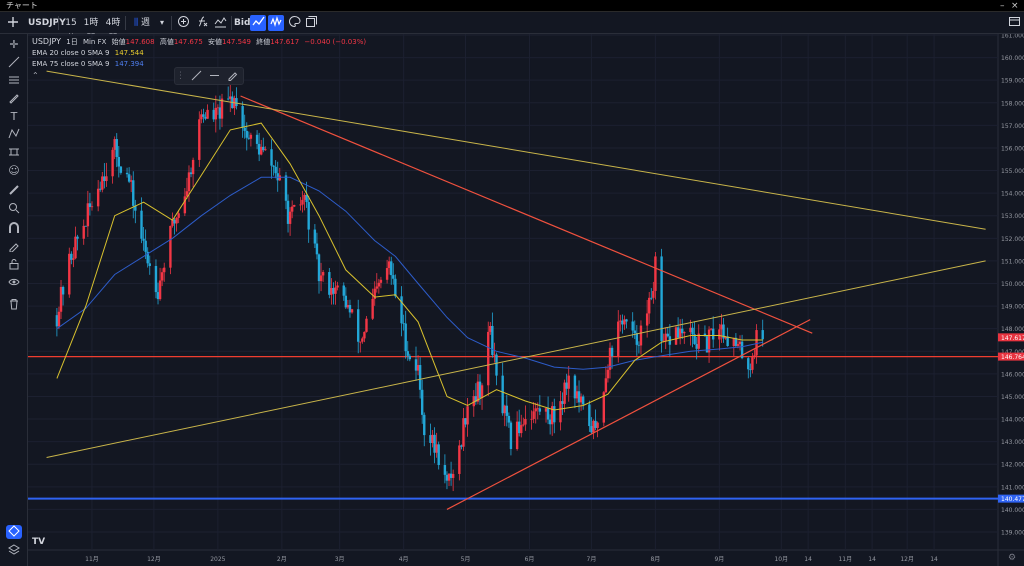 The height and width of the screenshot is (566, 1024). What do you see at coordinates (1012, 329) in the screenshot?
I see `y-tick-label: 148.000` at bounding box center [1012, 329].